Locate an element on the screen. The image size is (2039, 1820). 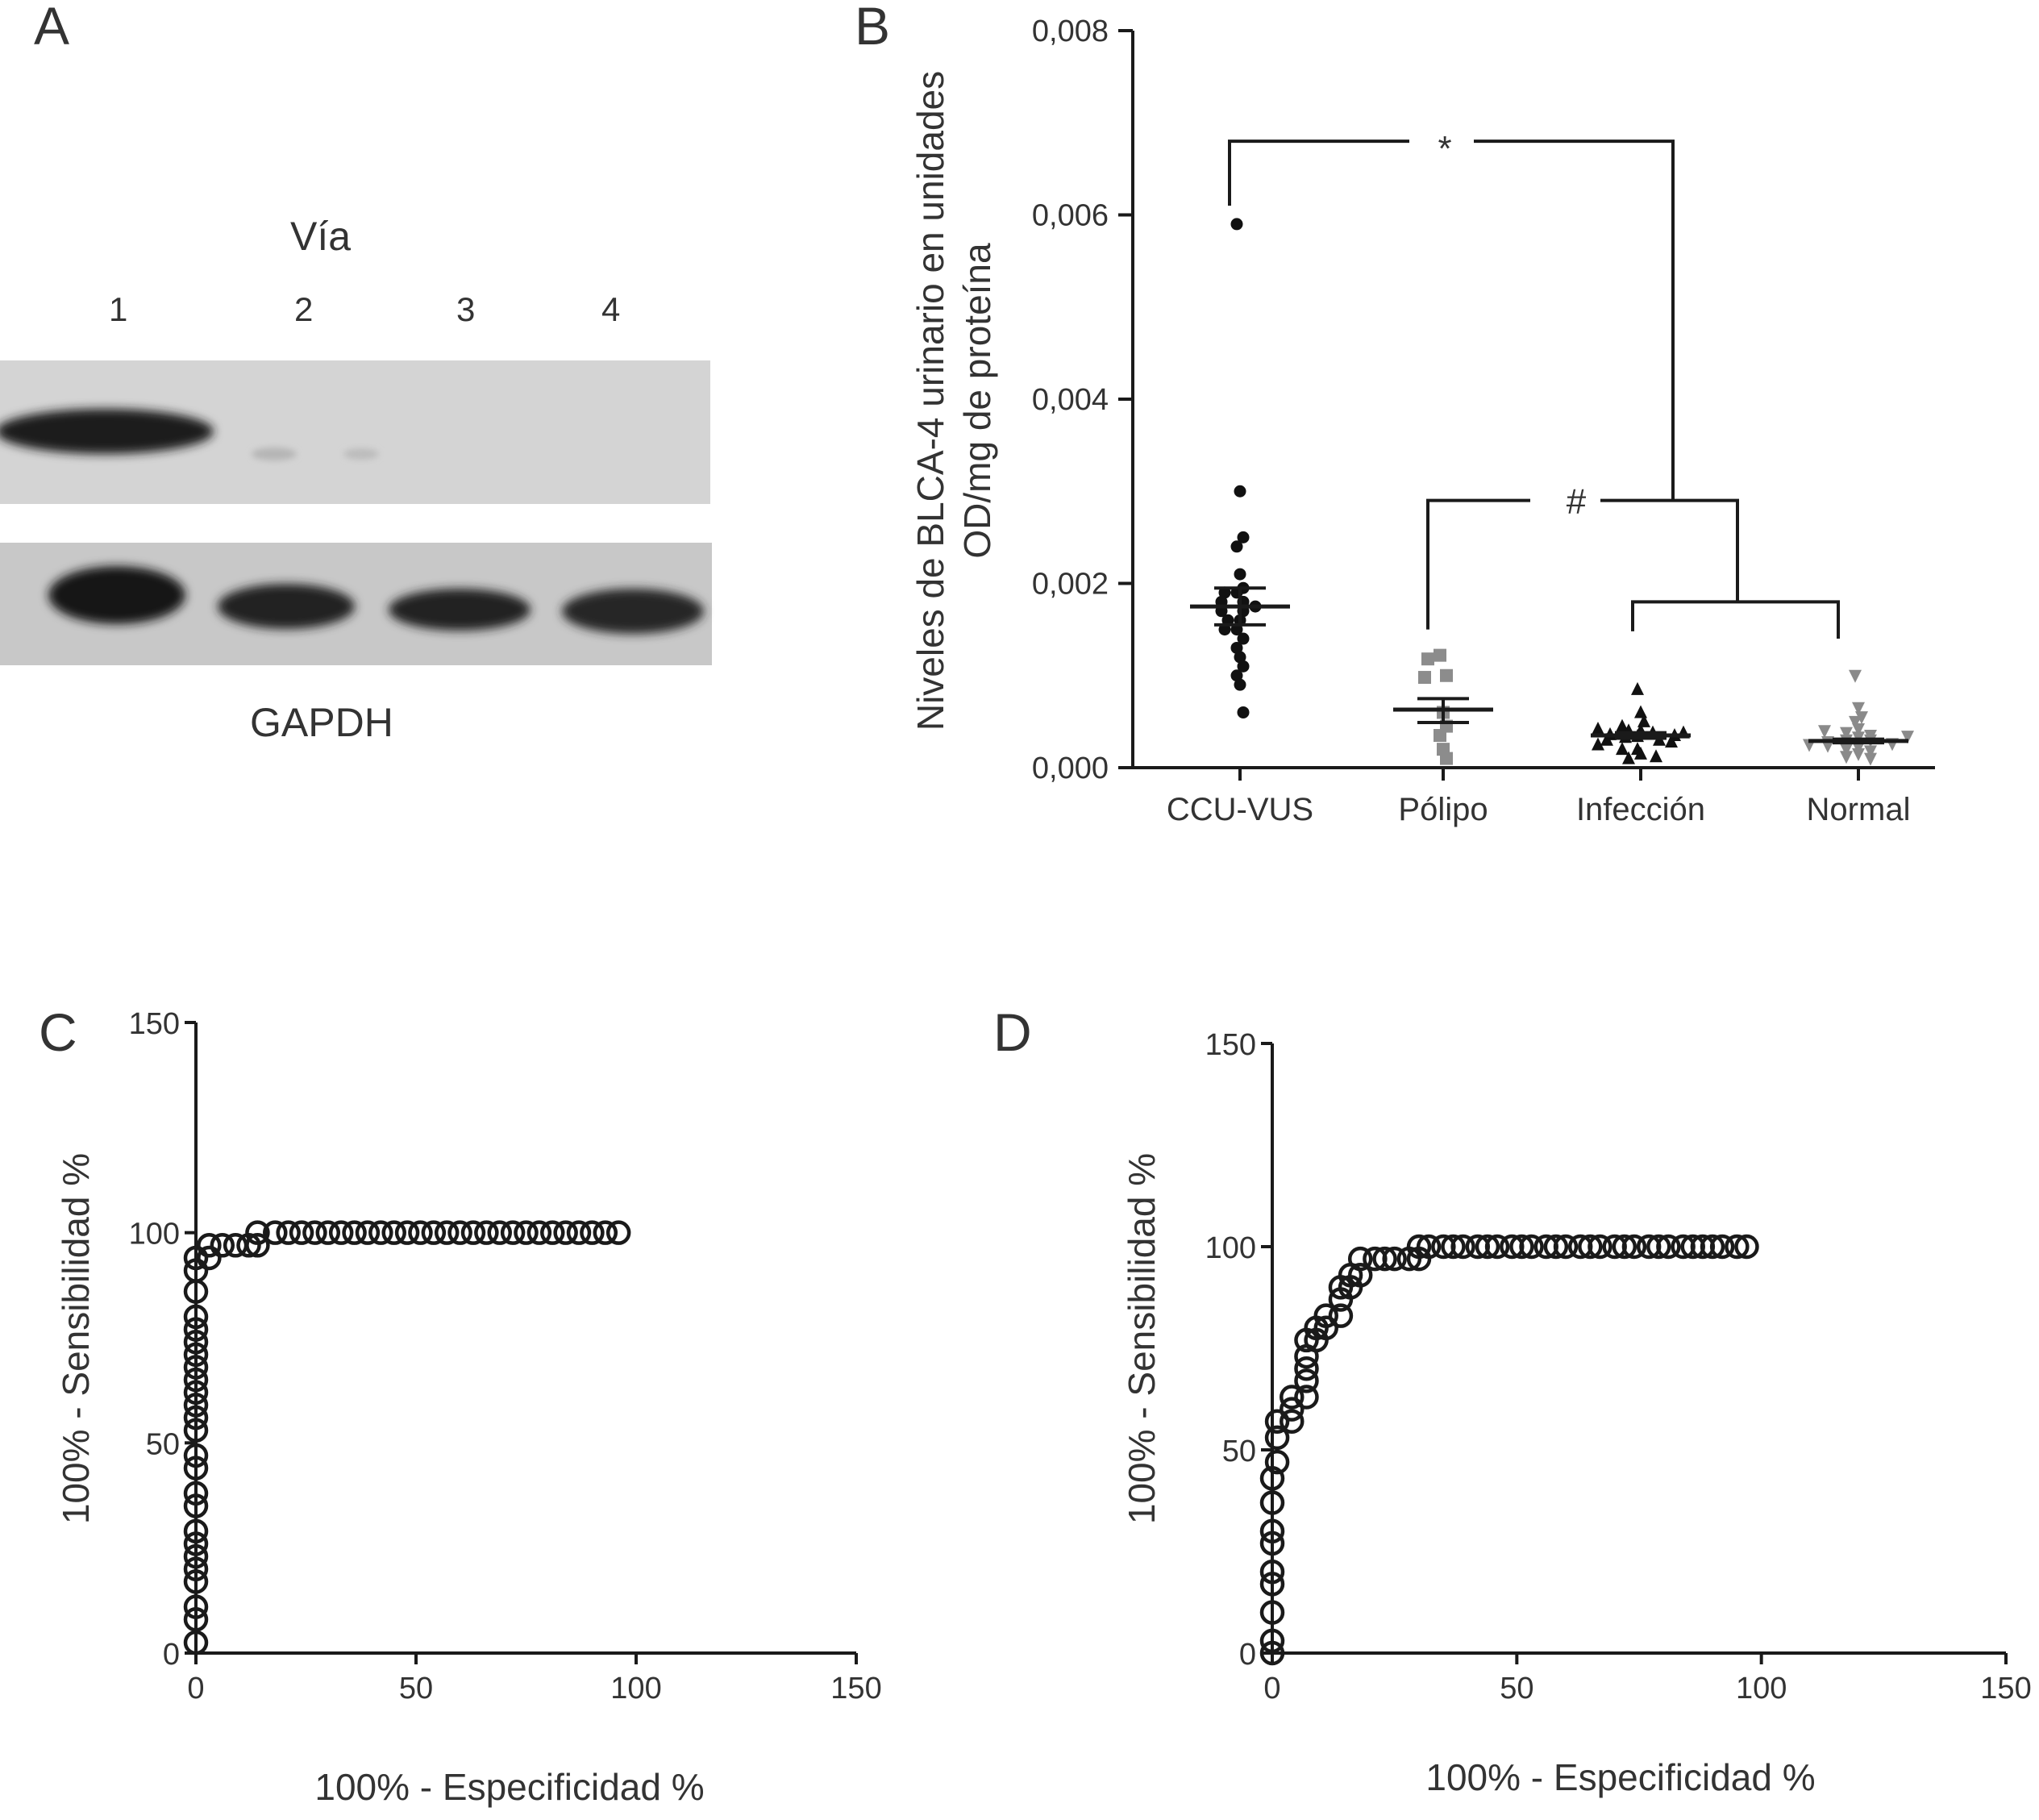
panel-d-letter: D is located at coordinates (1012, 1032).